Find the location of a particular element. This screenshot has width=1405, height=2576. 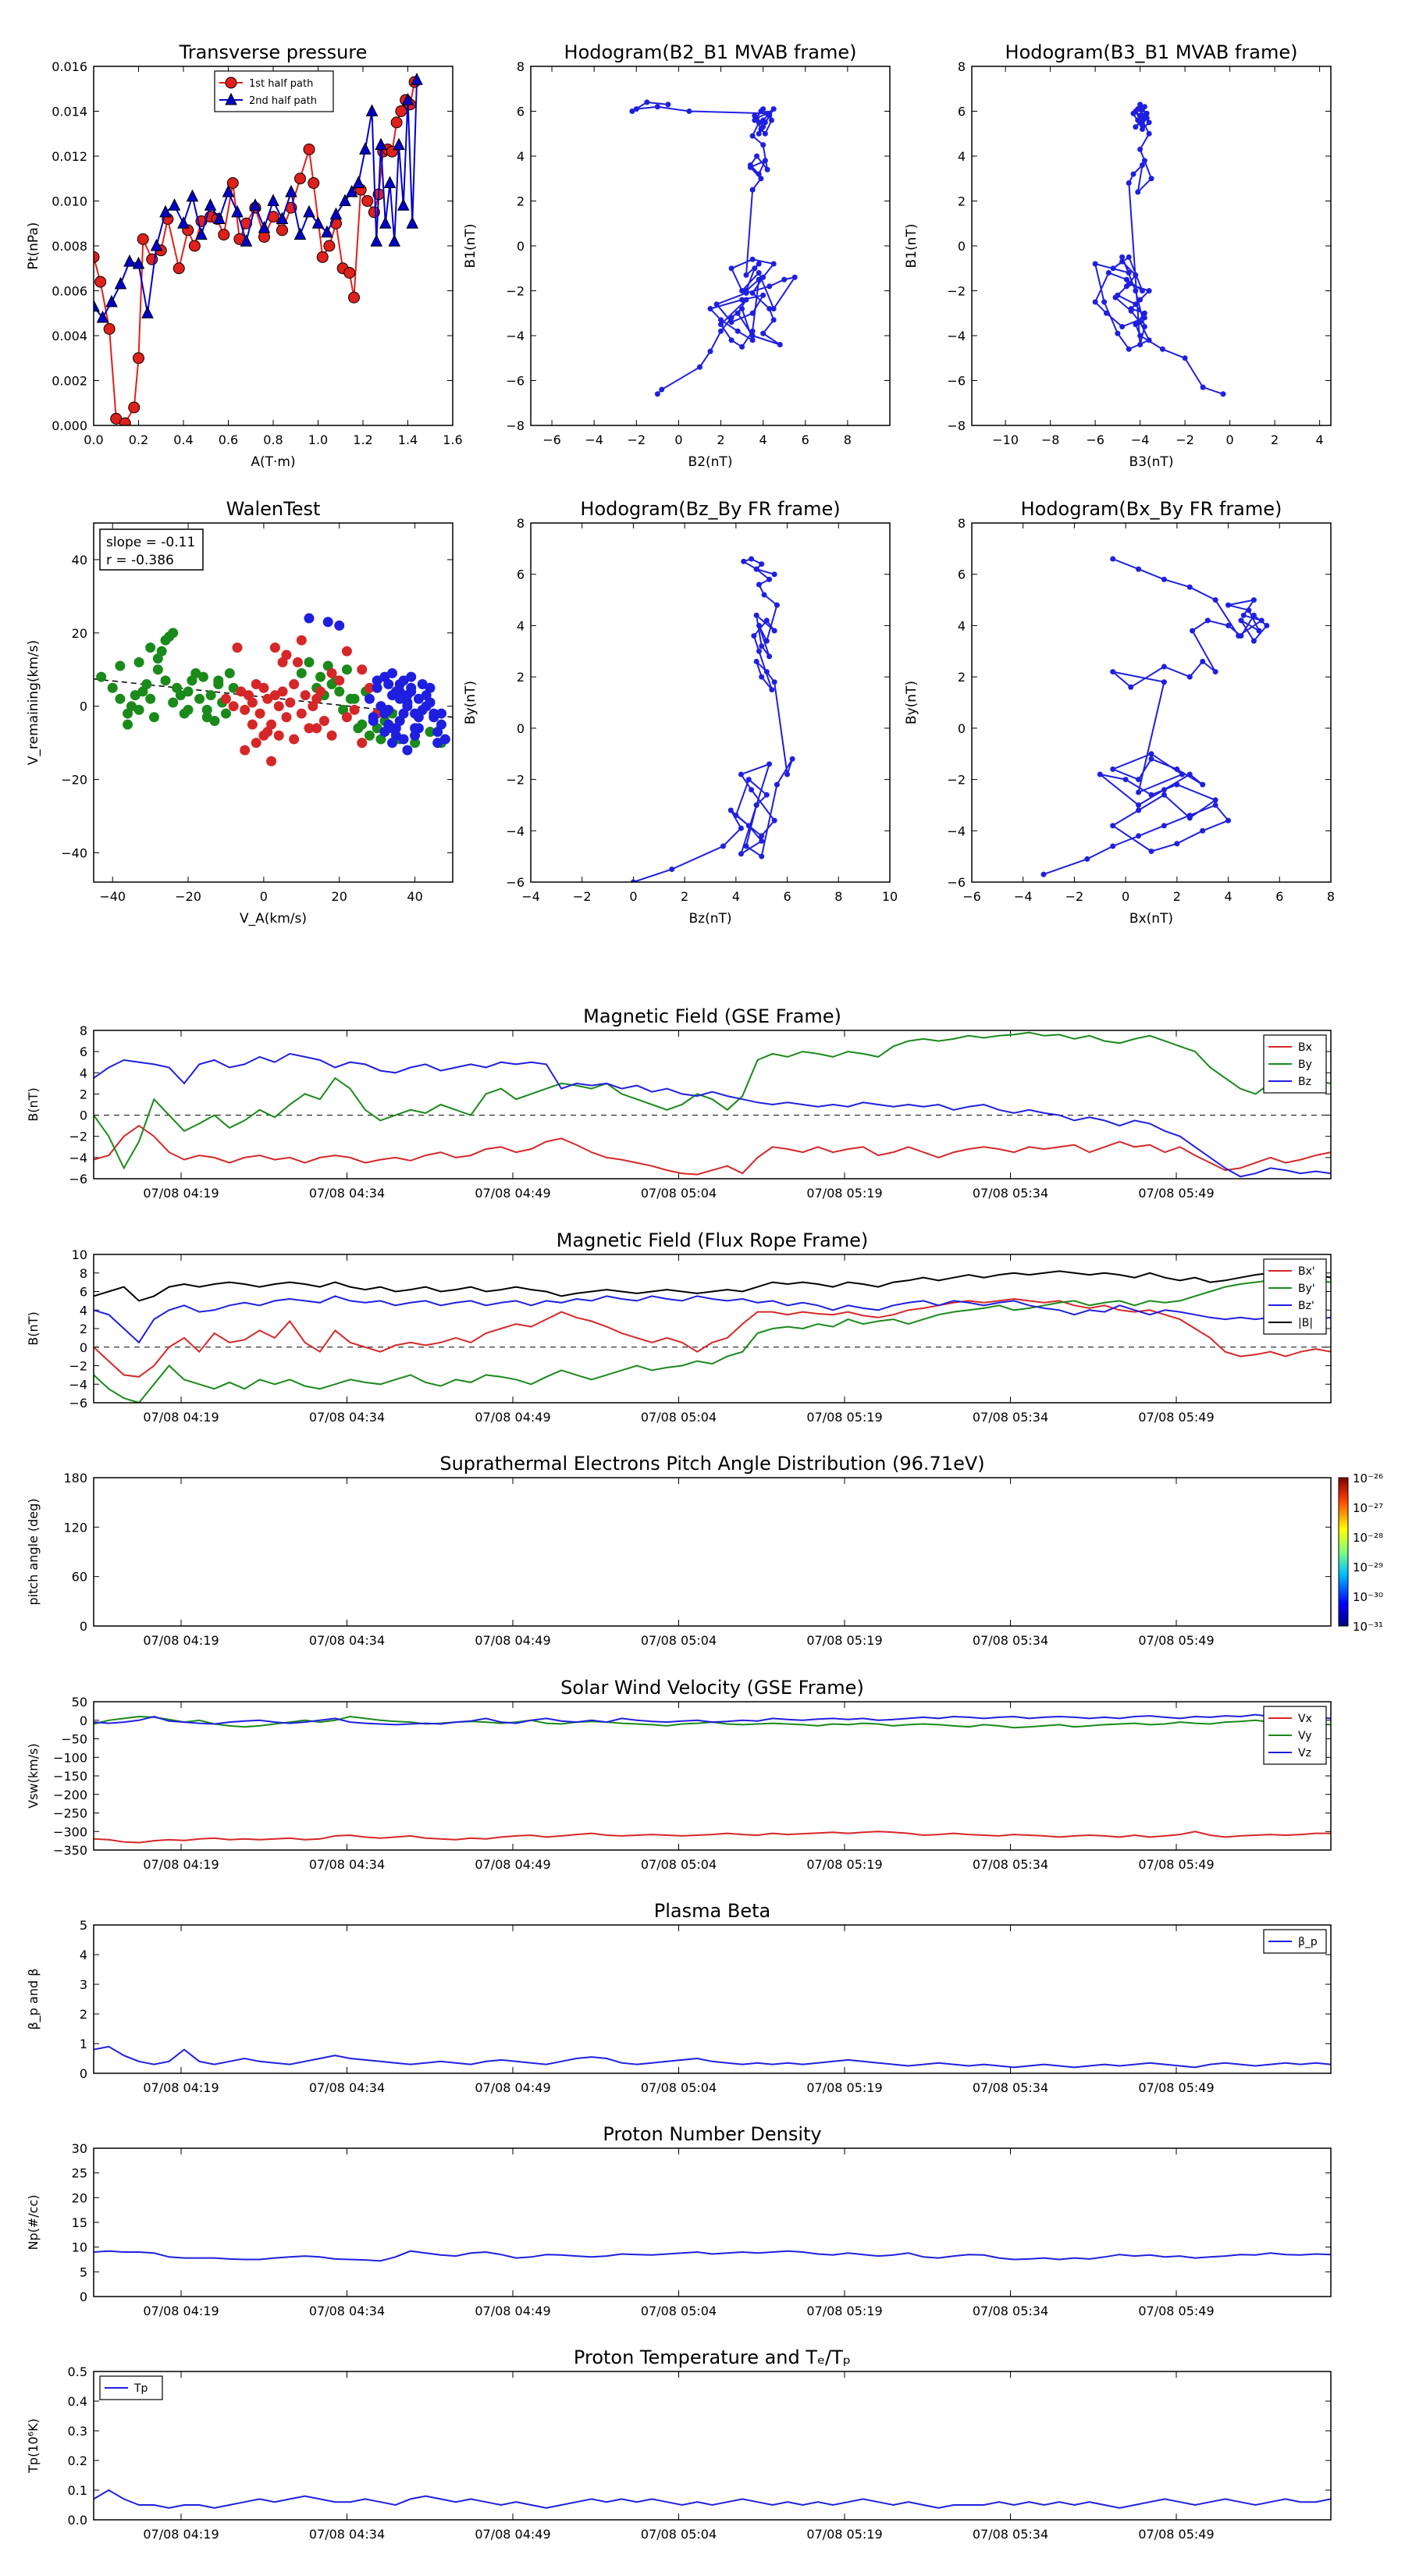

gse_field-data-area is located at coordinates (713, 1104).